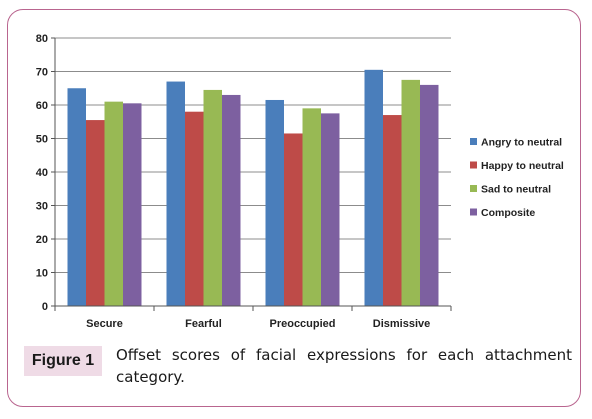 The height and width of the screenshot is (419, 592). I want to click on x-tick-label: Fearful, so click(203, 324).